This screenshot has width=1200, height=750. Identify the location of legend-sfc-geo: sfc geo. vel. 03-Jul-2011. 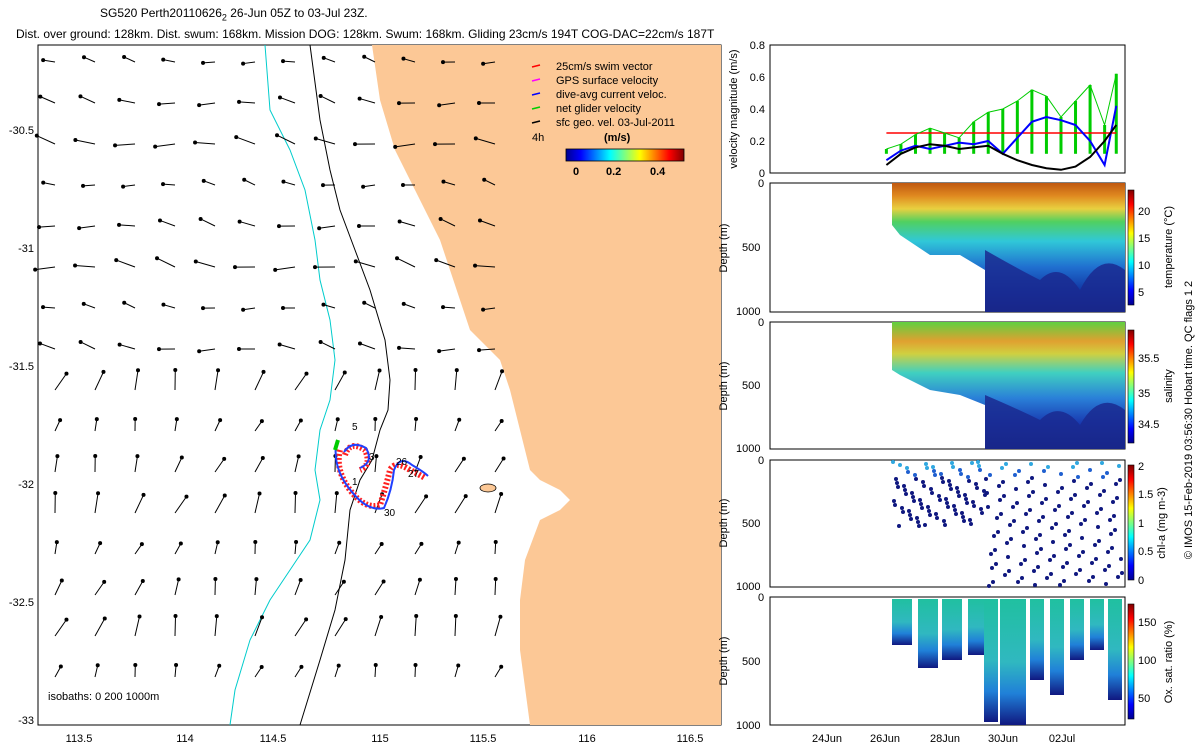
(615, 123).